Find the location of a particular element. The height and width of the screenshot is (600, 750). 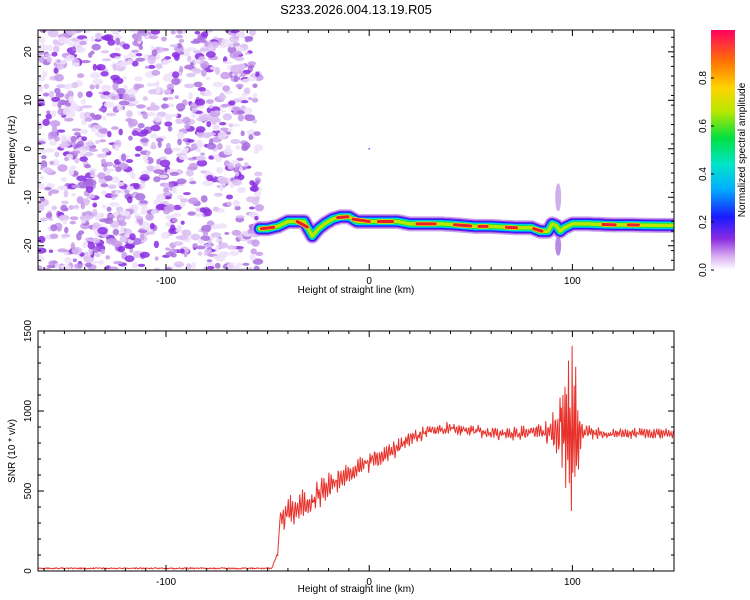

spectrogram-track is located at coordinates (463, 202).